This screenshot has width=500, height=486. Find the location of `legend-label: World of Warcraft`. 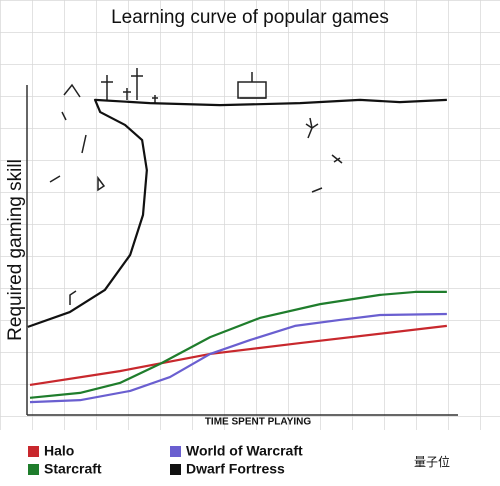

legend-label: World of Warcraft is located at coordinates (244, 451).